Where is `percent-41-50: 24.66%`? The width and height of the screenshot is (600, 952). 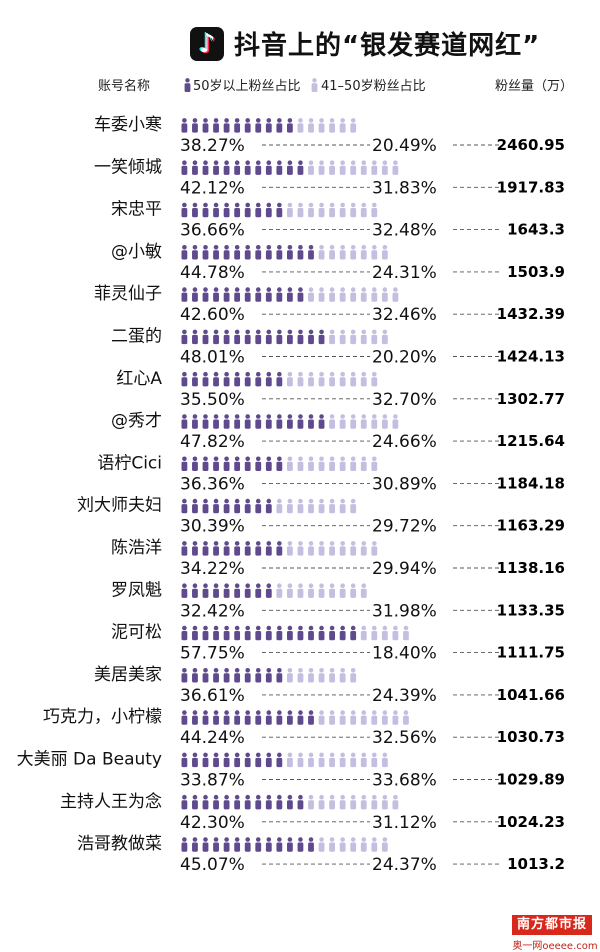
percent-41-50: 24.66% is located at coordinates (404, 442).